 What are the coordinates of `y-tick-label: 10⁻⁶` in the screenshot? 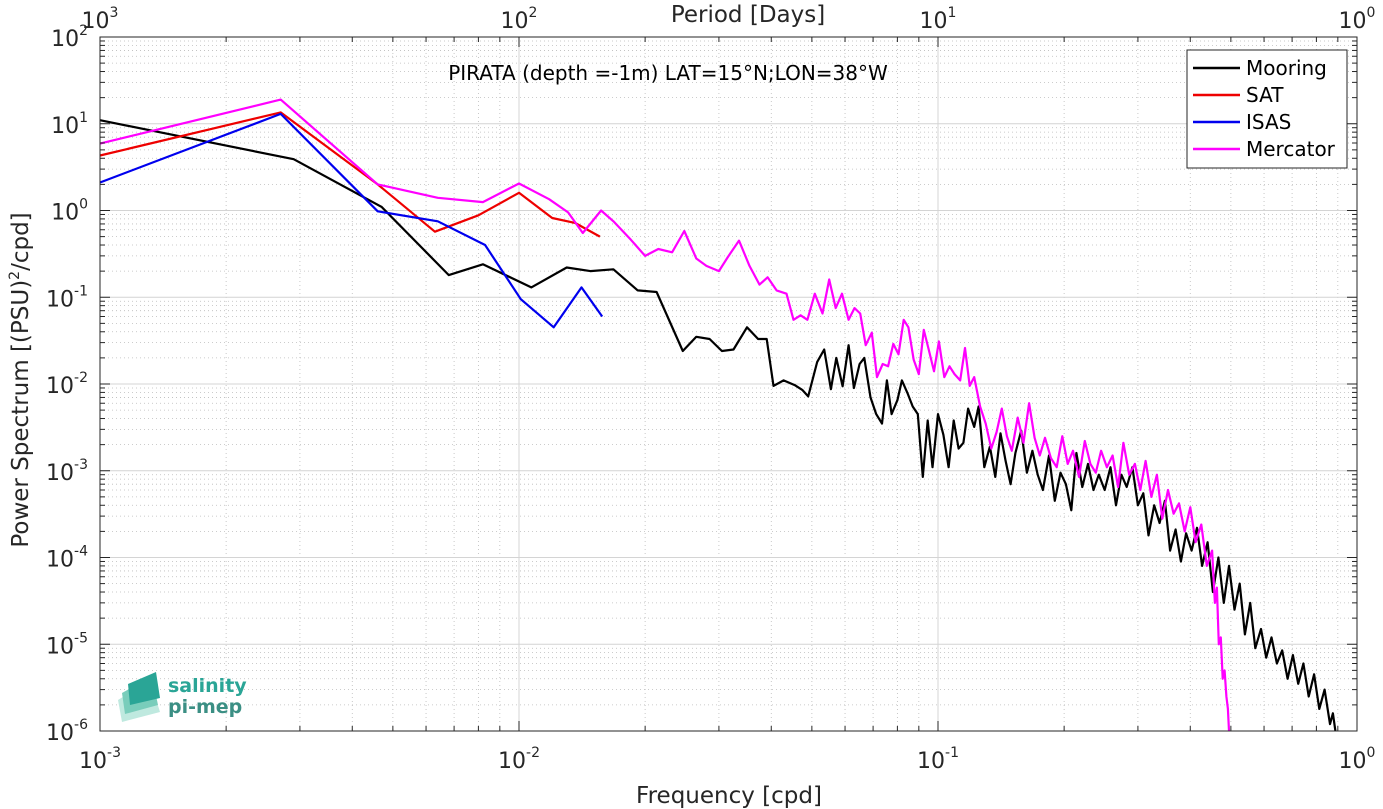 It's located at (67, 731).